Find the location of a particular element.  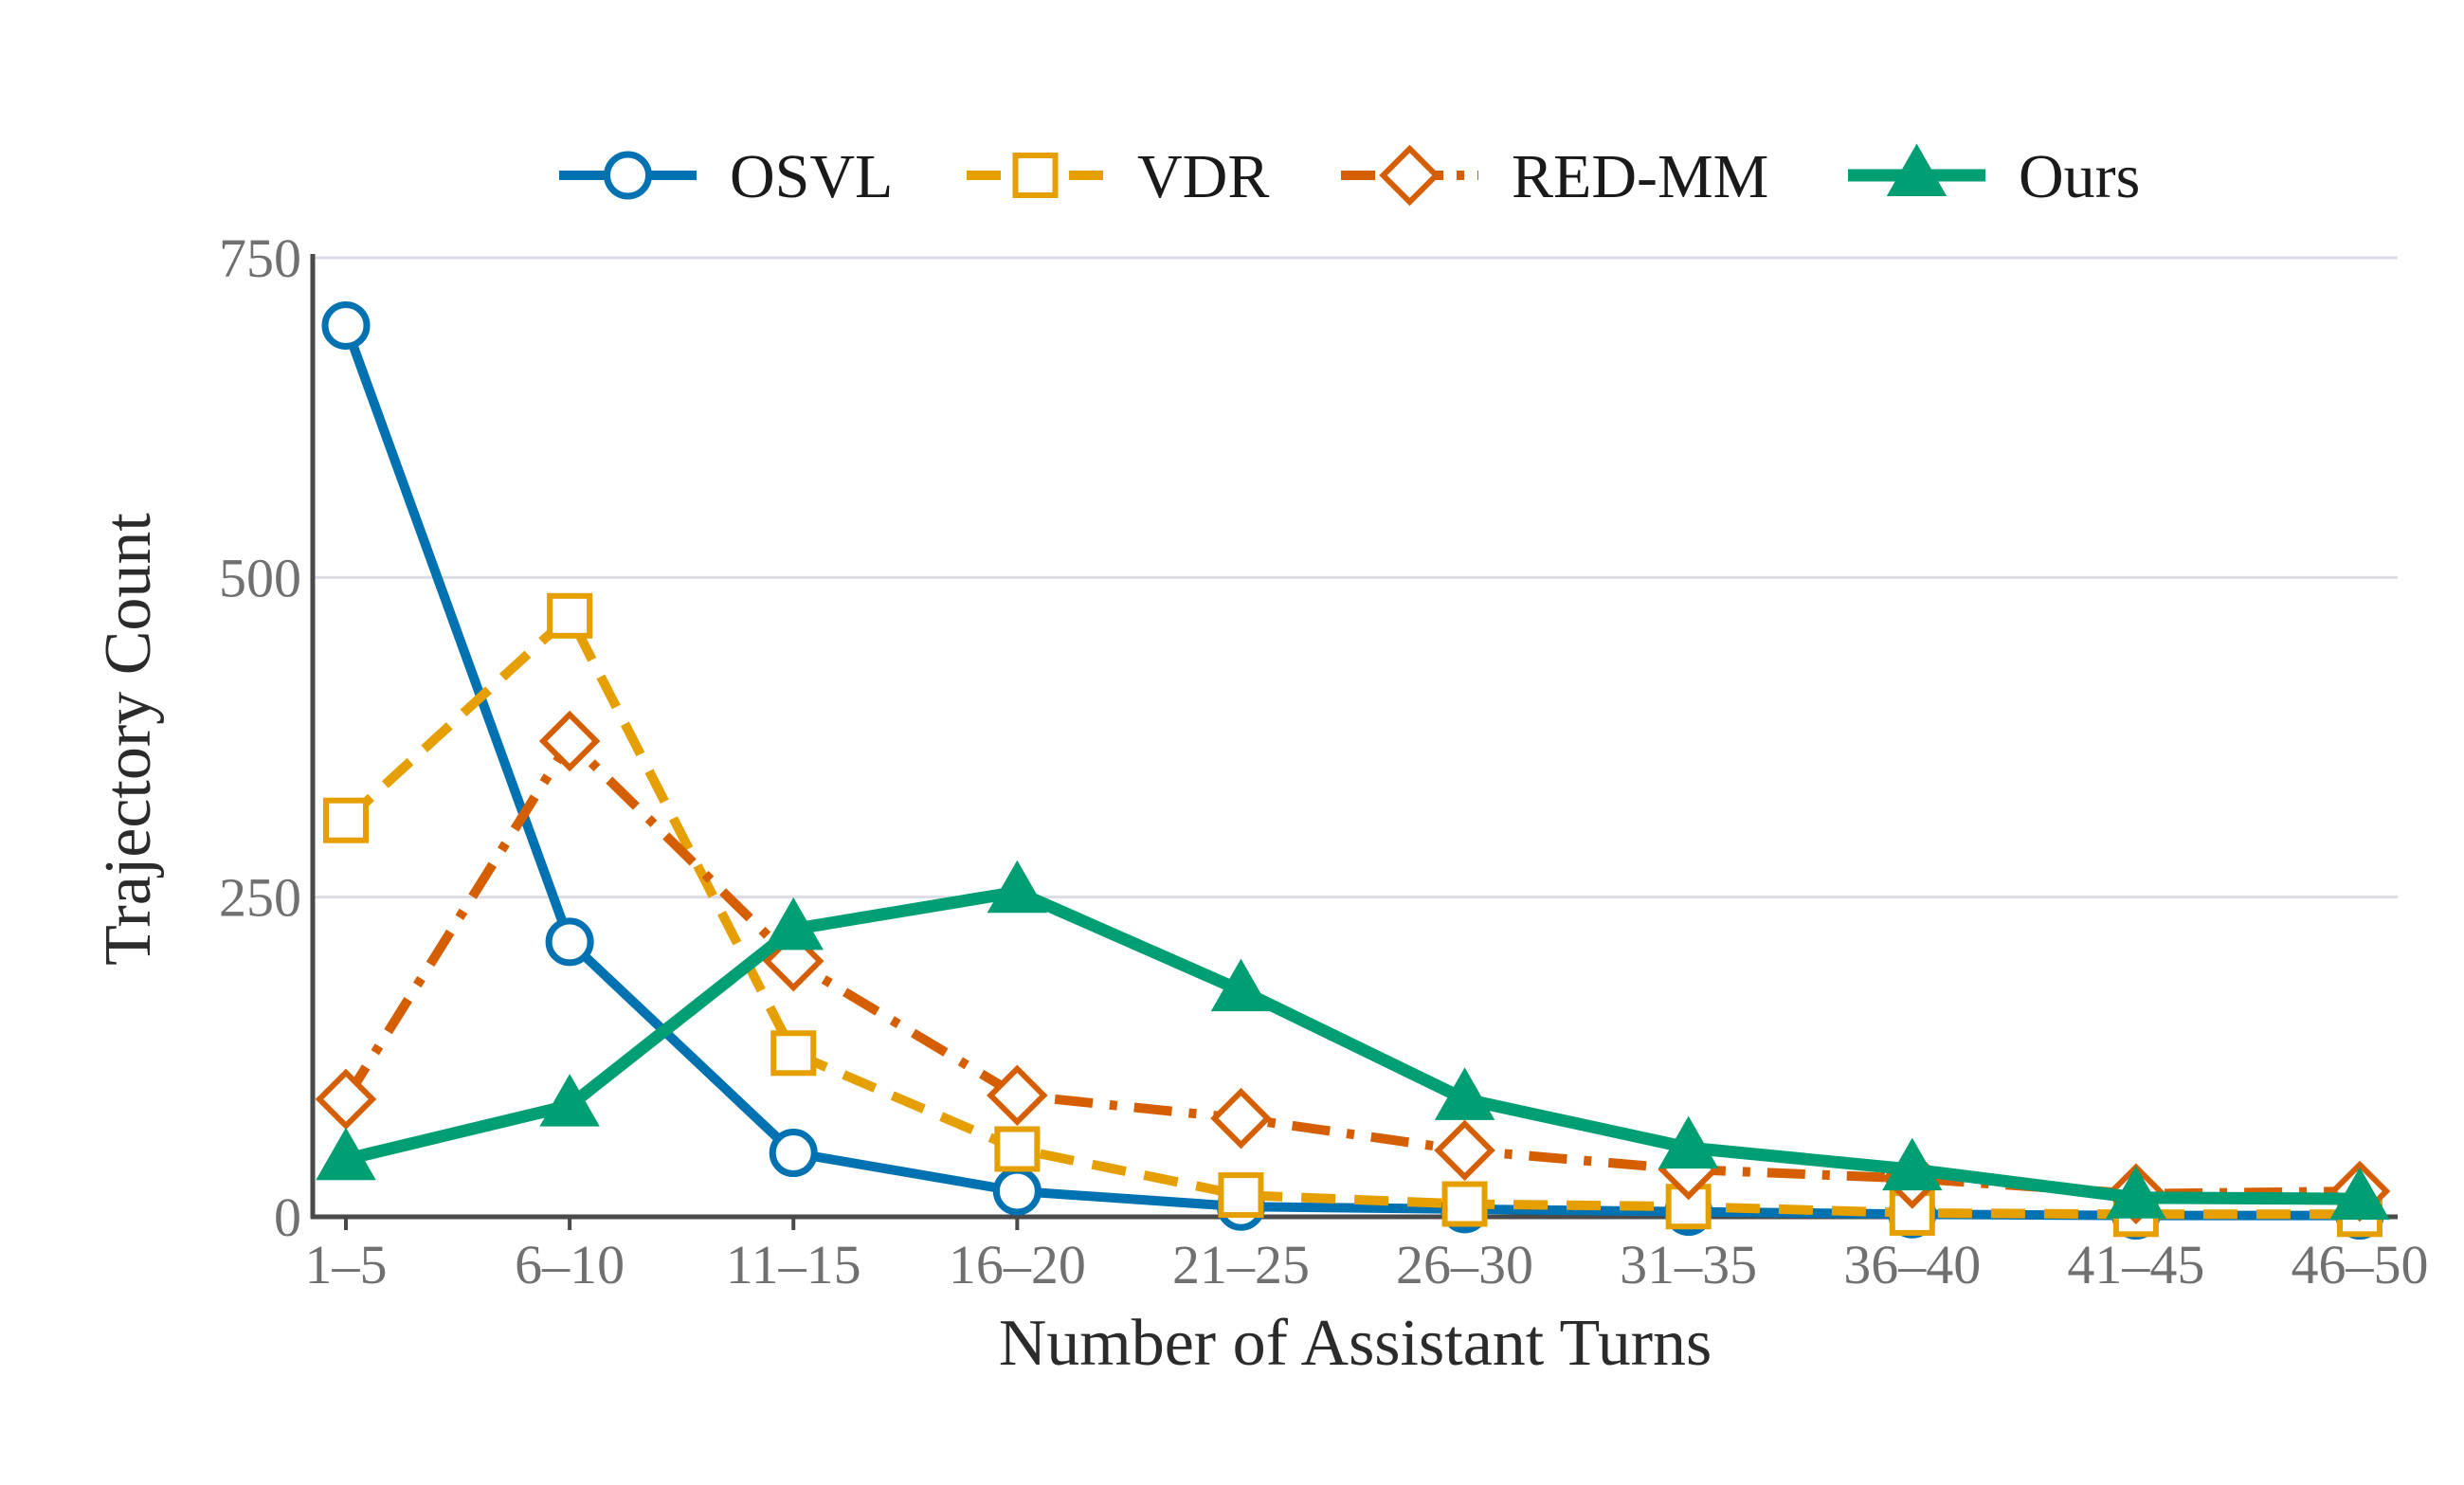

y-tick-label: 750 is located at coordinates (260, 258).